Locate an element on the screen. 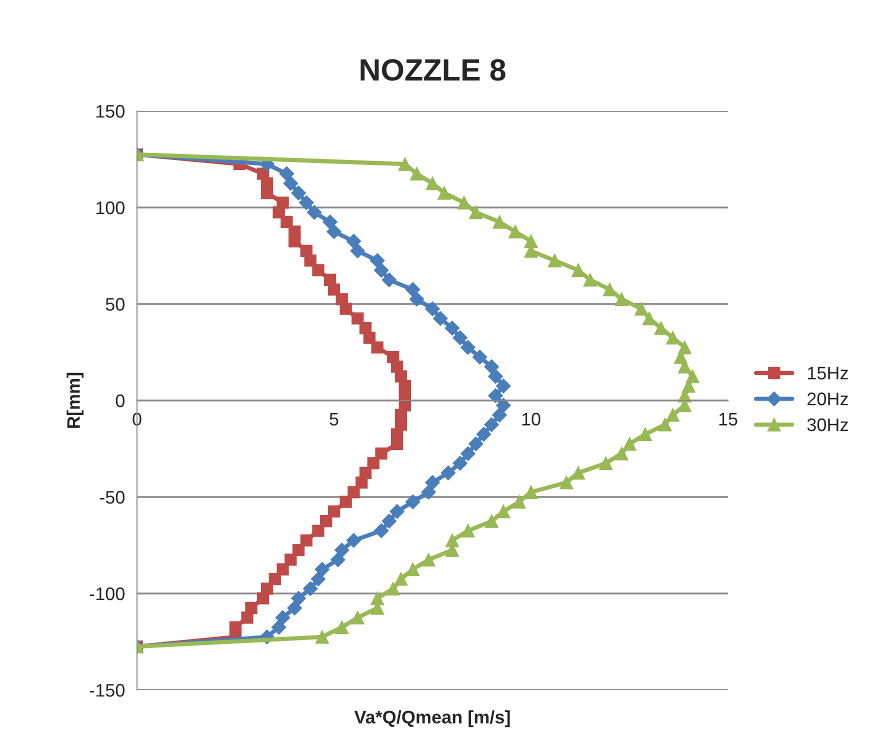  x-axis-title: Va*Q/Qmean [m/s] is located at coordinates (432, 719).